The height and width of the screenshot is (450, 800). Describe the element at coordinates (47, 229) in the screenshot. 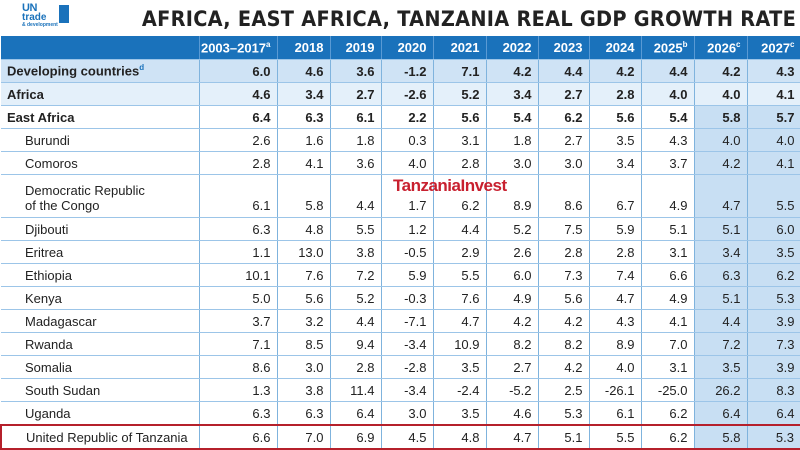

I see `row-name: Djibouti` at that location.